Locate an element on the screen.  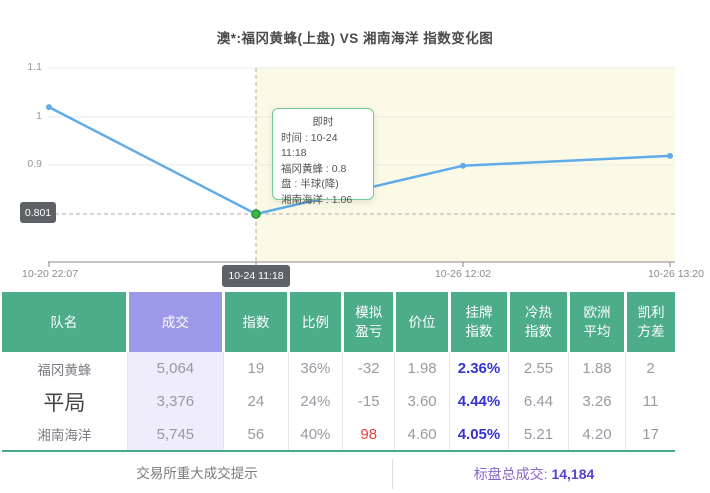
euro-avg-cell: 3.26 is located at coordinates (596, 401).